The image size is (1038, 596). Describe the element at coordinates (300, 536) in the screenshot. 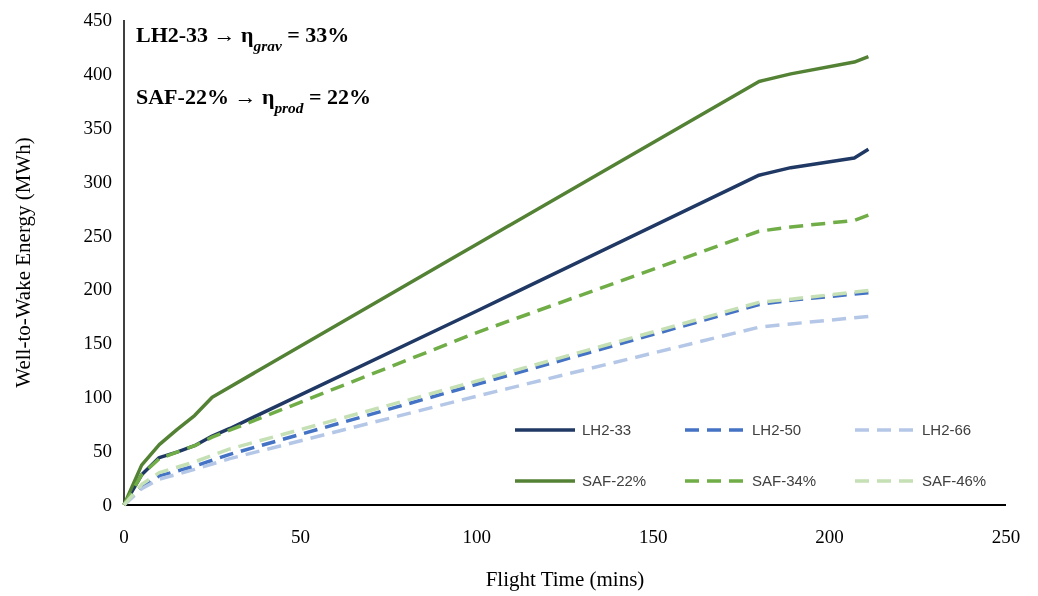

I see `x-tick-label: 50` at that location.